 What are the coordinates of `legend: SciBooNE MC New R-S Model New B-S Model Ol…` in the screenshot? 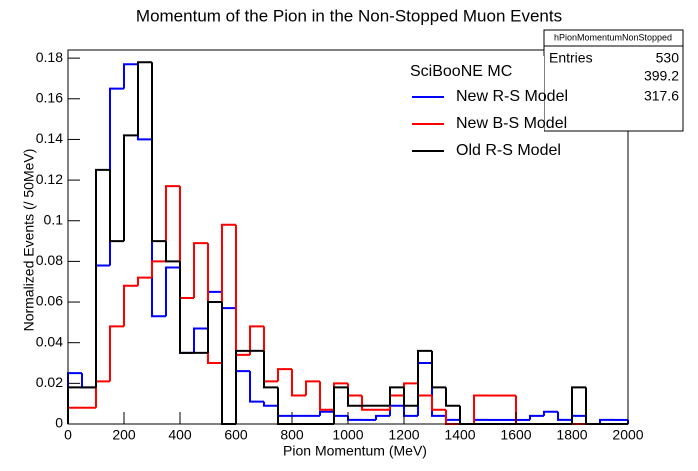 It's located at (484, 114).